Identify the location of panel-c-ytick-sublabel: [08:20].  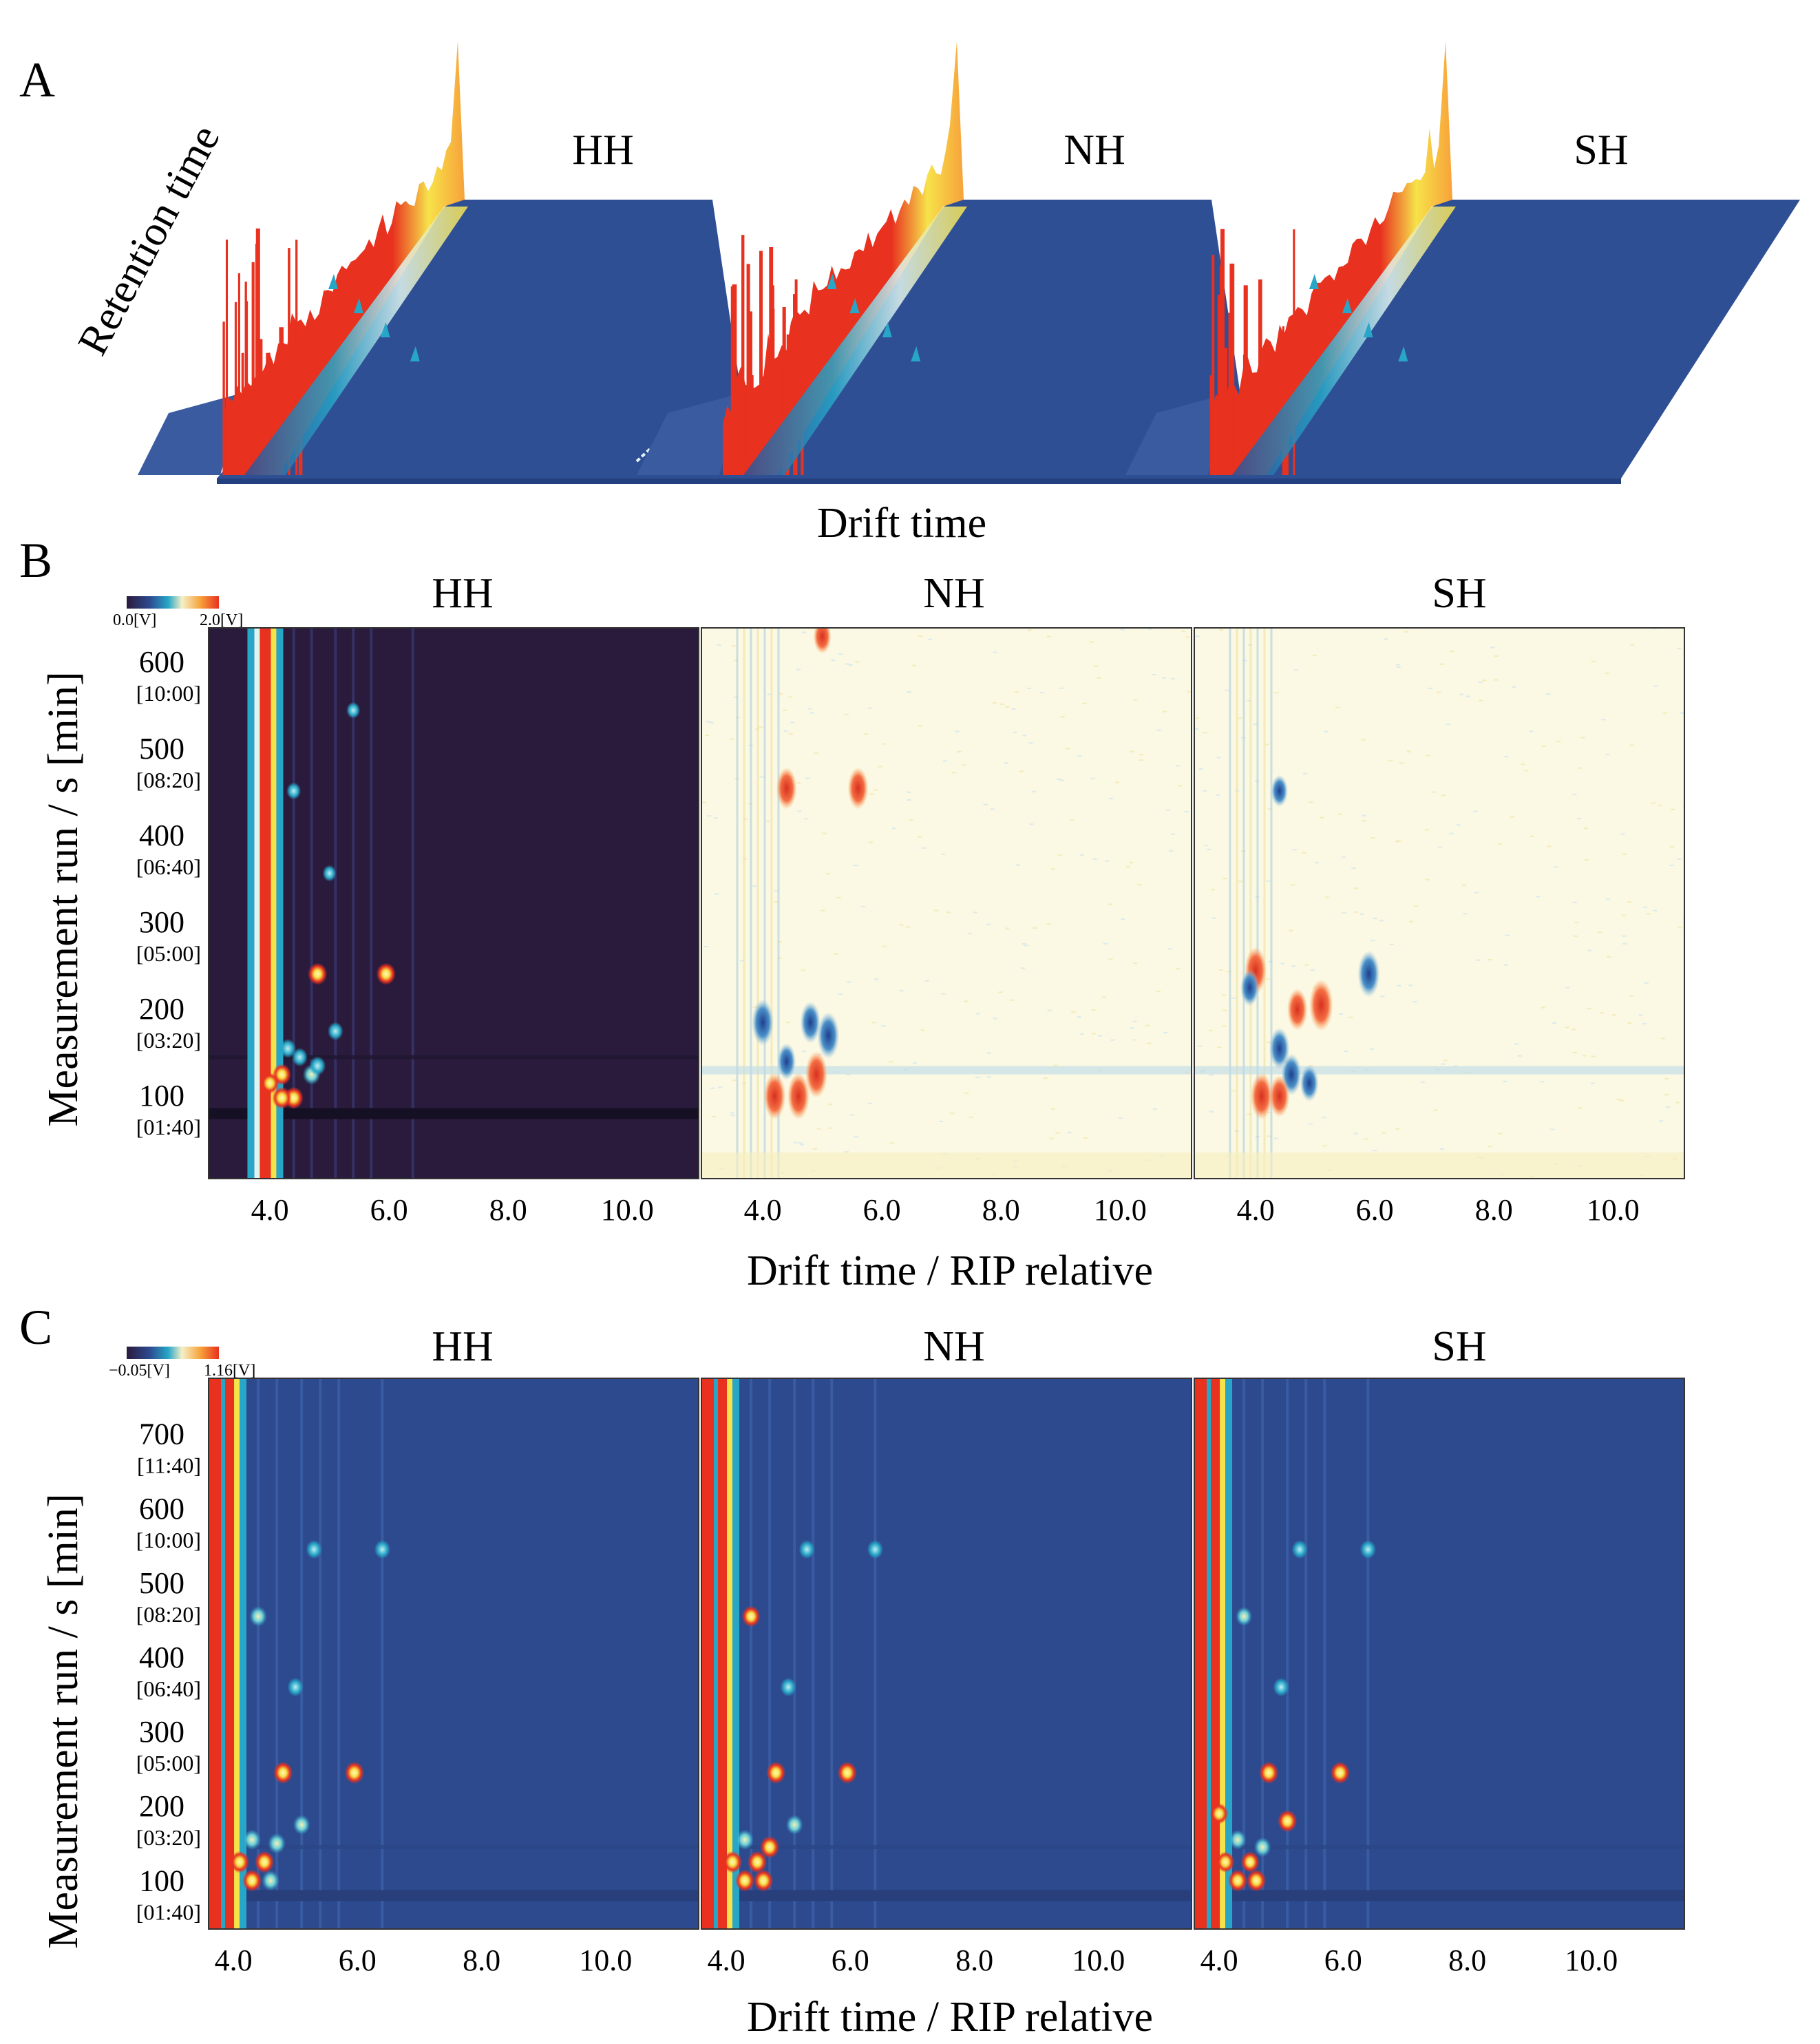
(168, 1614).